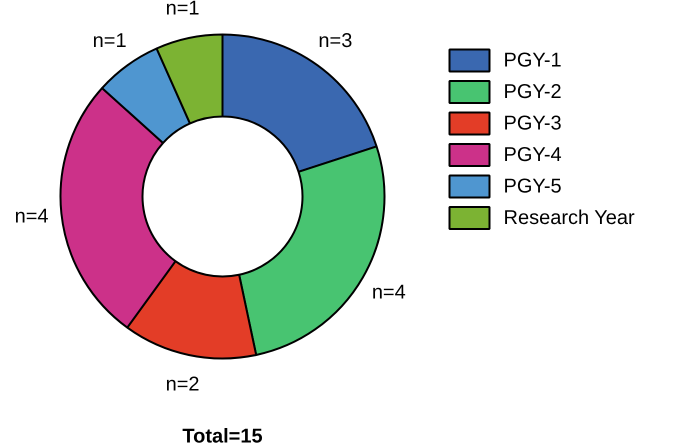  I want to click on legend-label: PGY-5, so click(533, 187).